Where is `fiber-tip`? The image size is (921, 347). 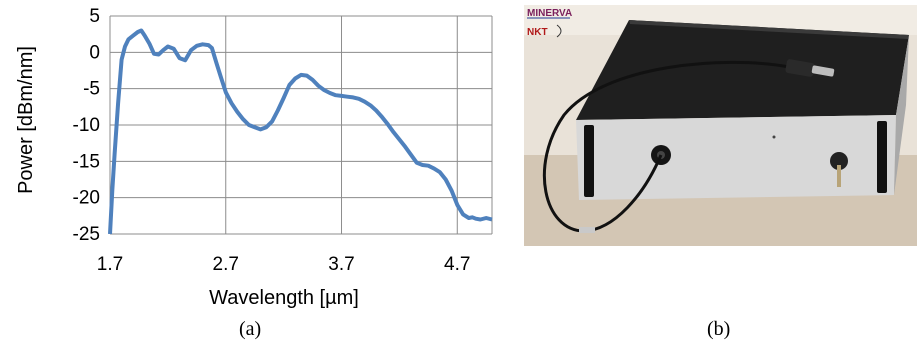 fiber-tip is located at coordinates (587, 230).